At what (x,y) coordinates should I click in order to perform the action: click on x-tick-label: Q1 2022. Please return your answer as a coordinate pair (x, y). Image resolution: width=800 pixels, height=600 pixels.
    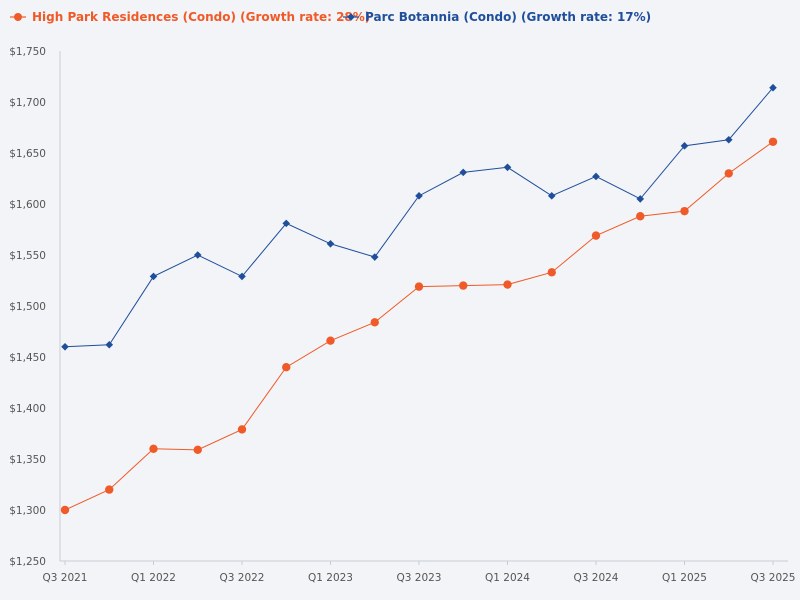
    Looking at the image, I should click on (153, 578).